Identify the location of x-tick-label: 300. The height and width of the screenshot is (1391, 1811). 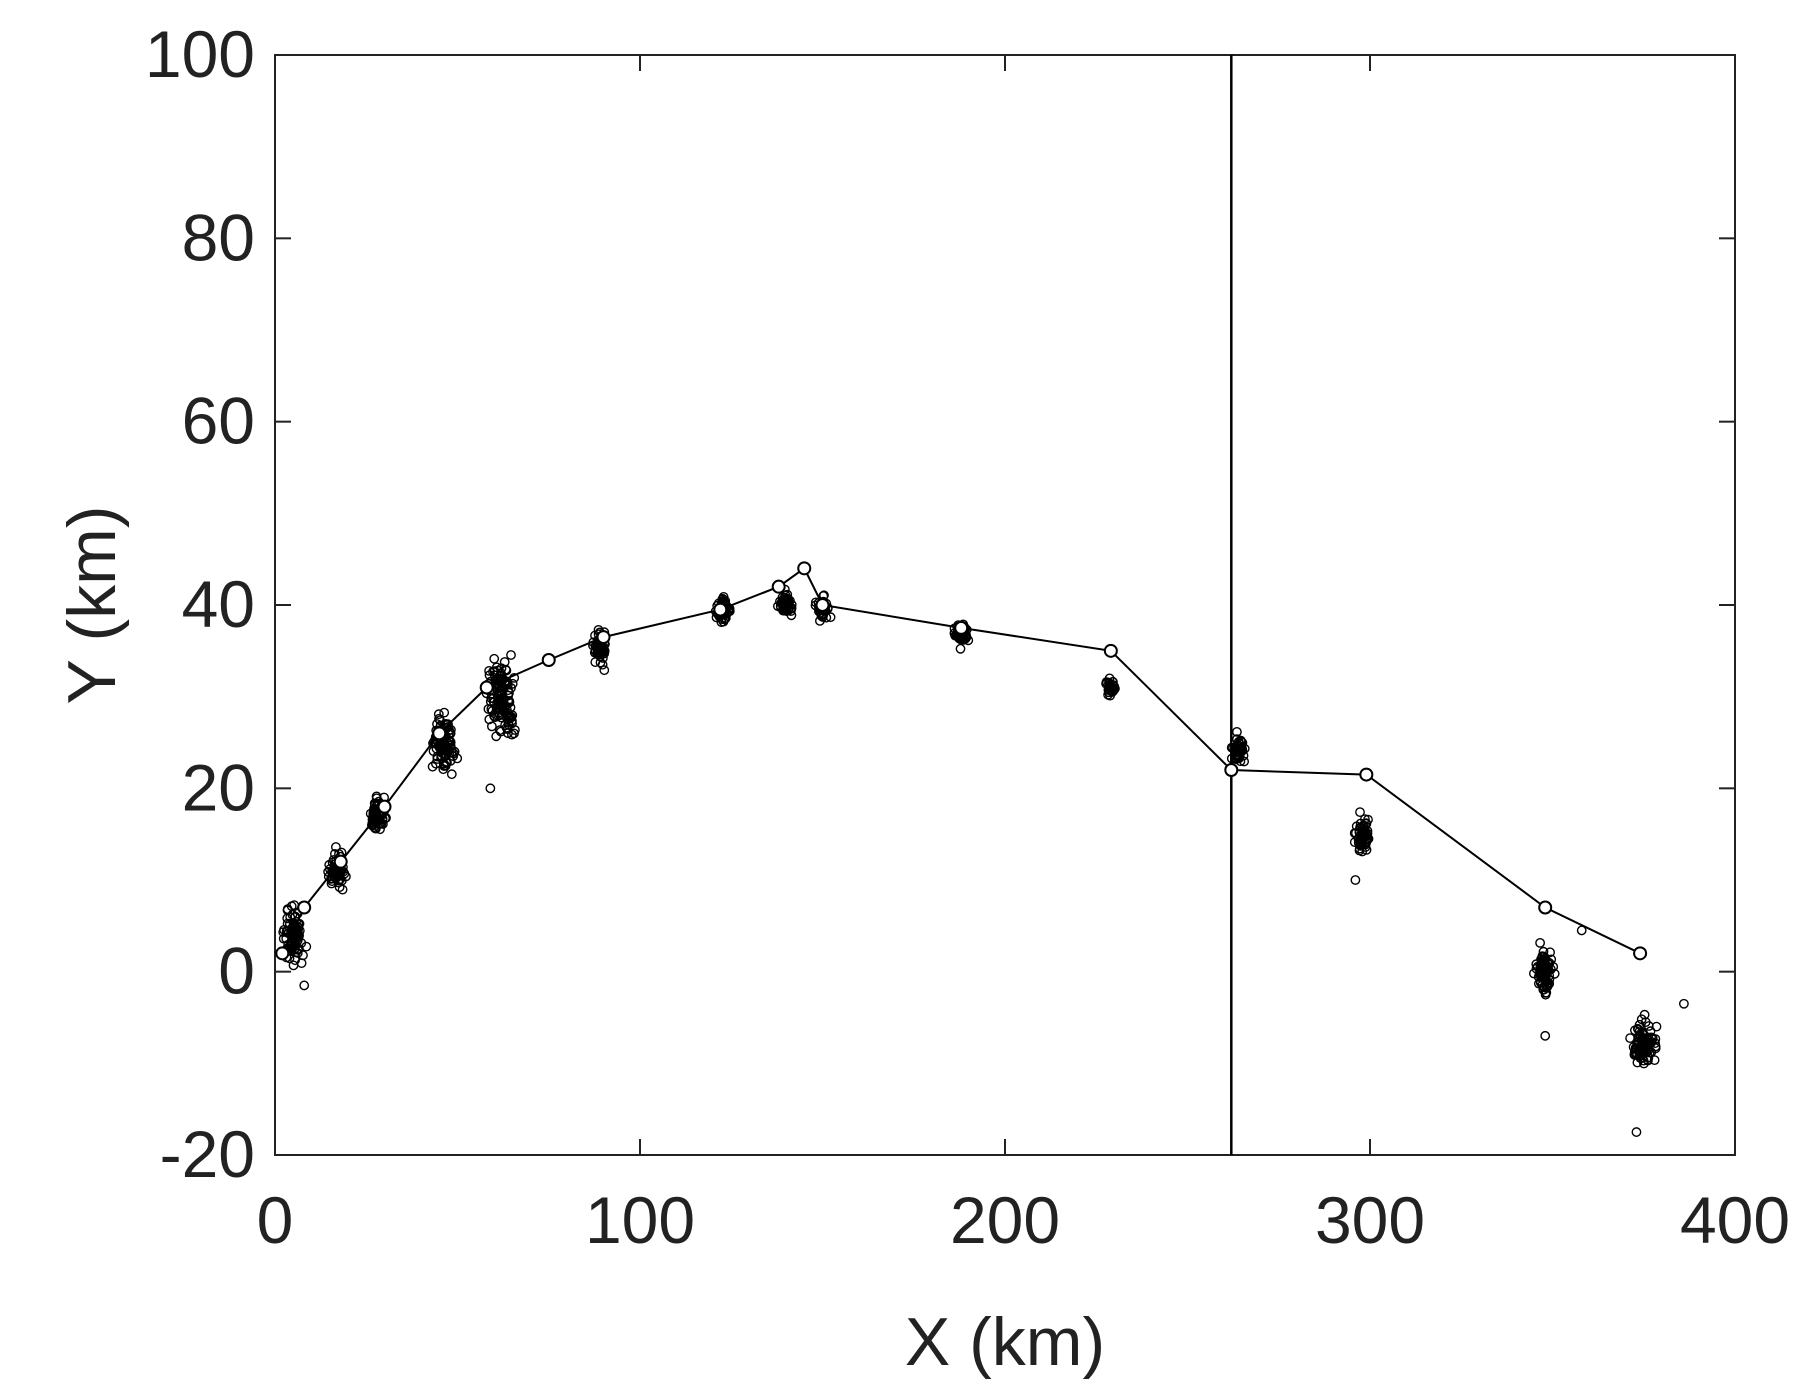
(1370, 1220).